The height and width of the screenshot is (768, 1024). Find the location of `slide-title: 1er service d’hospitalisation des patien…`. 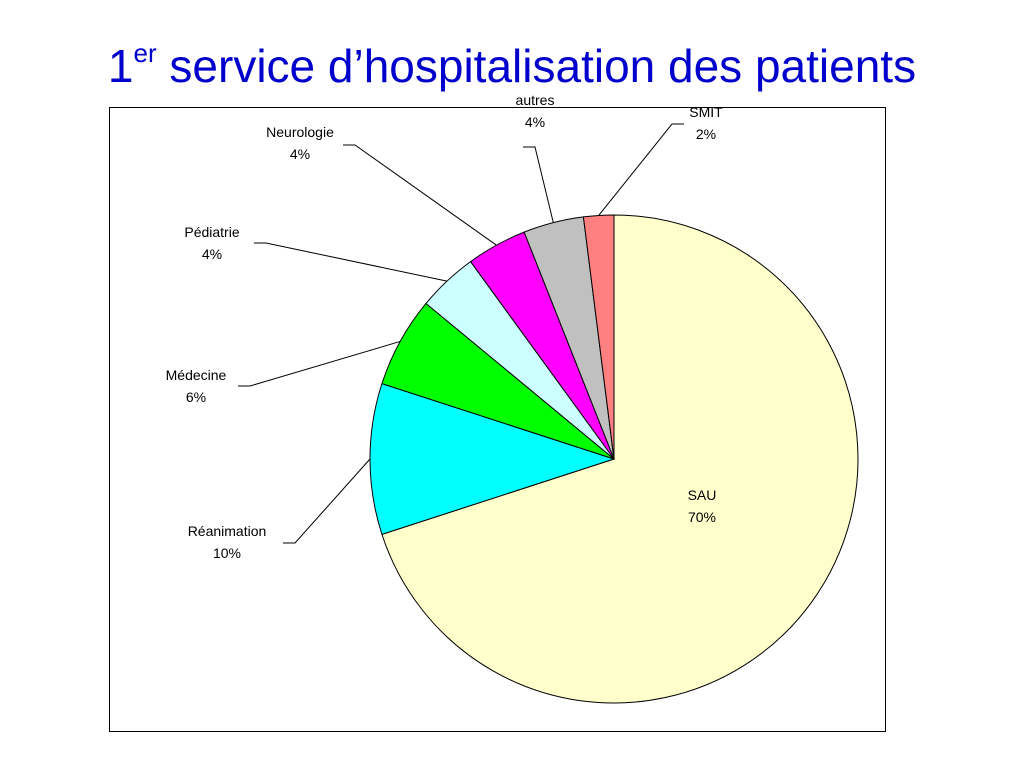

slide-title: 1er service d’hospitalisation des patien… is located at coordinates (512, 66).